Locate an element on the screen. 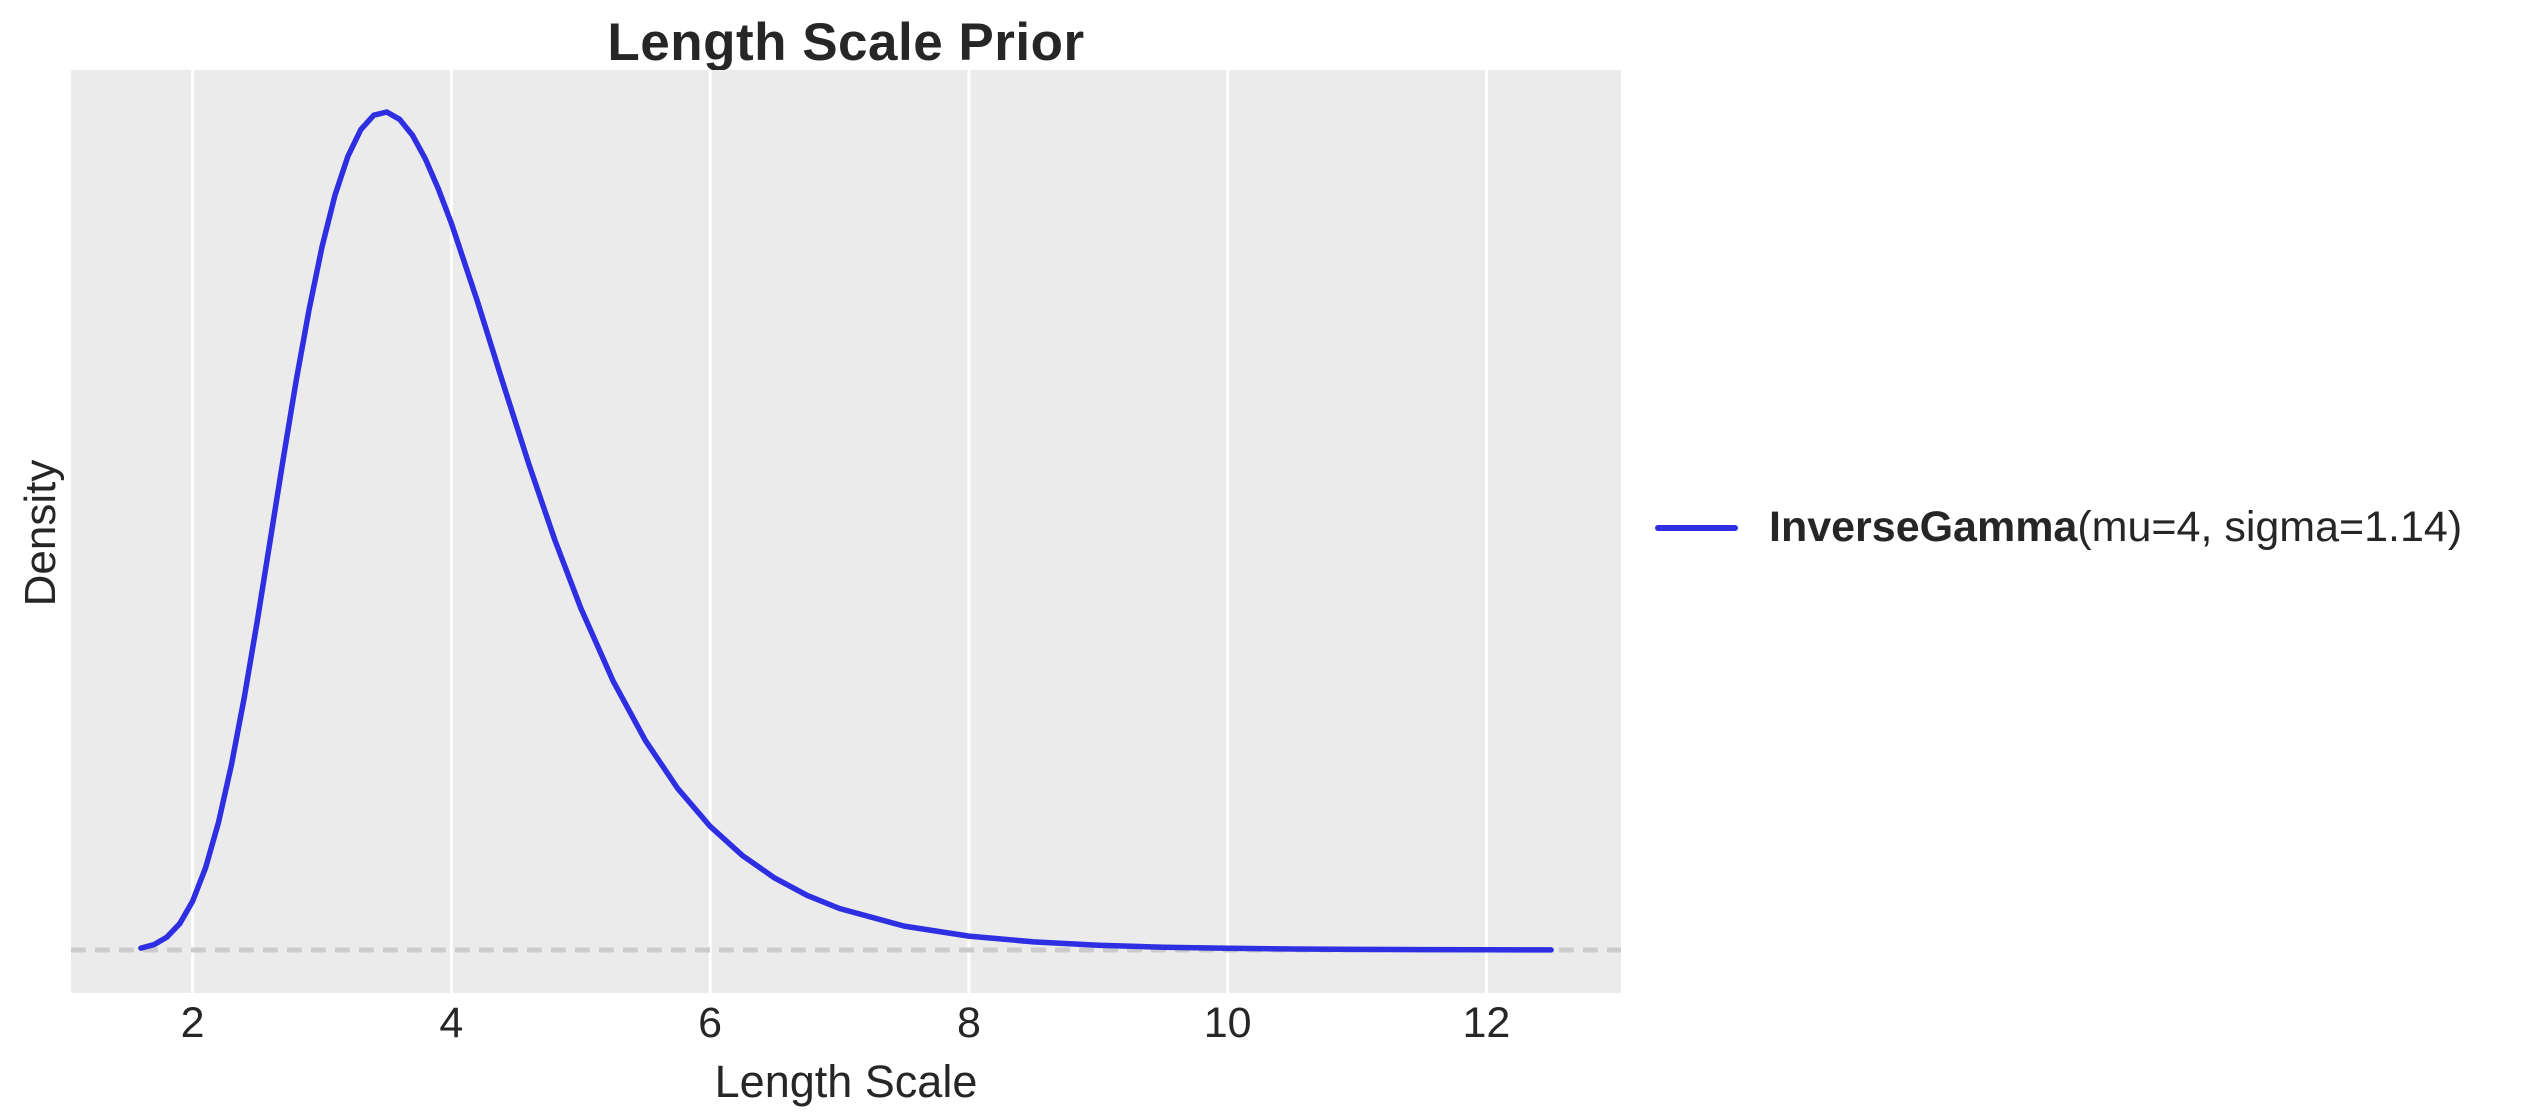  legend: InverseGamma(mu=4, sigma=1.14) is located at coordinates (2058, 527).